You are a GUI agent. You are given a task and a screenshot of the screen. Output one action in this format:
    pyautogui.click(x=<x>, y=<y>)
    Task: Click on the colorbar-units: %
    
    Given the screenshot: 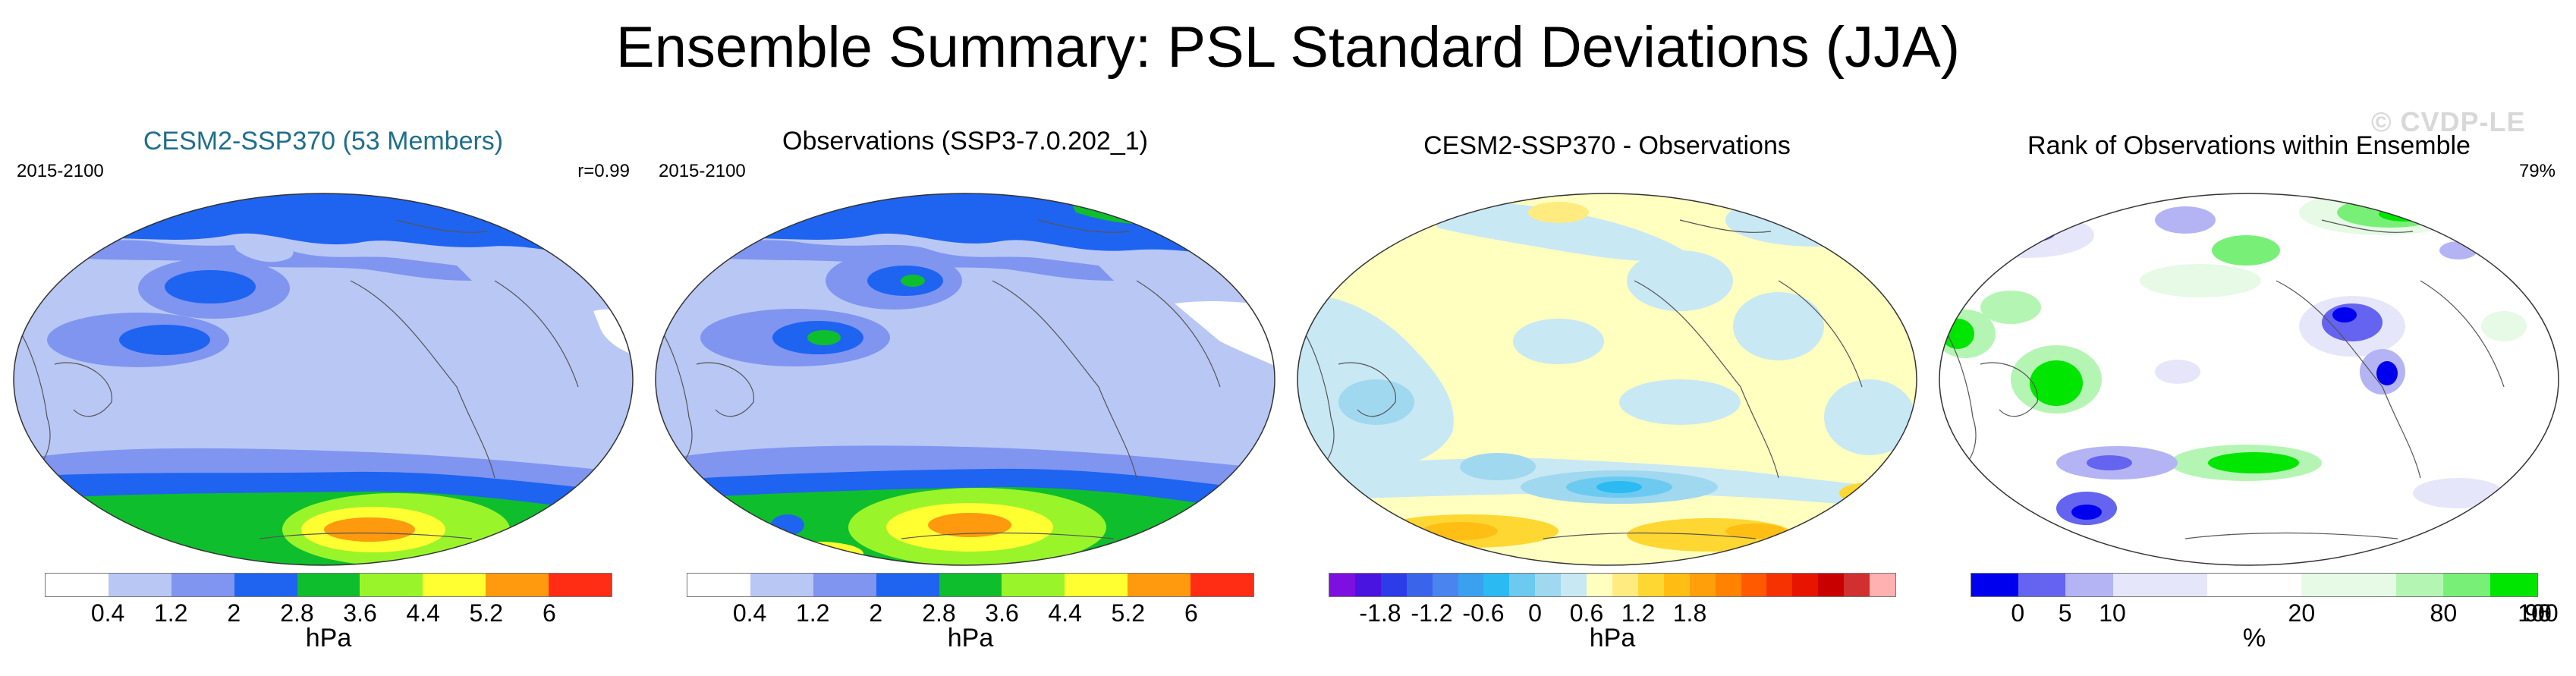 What is the action you would take?
    pyautogui.click(x=2254, y=638)
    